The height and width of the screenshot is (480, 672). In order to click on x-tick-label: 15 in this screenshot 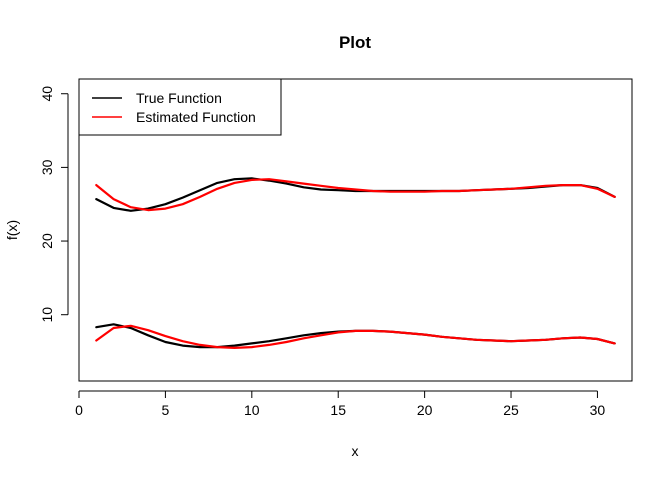, I will do `click(338, 410)`.